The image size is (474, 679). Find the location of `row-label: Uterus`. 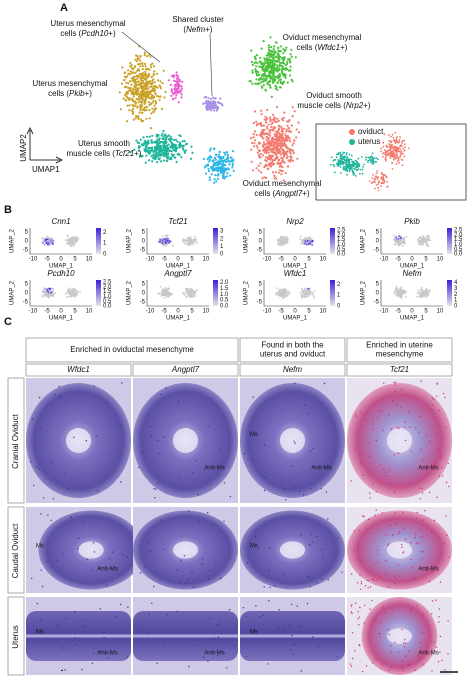

row-label: Uterus is located at coordinates (15, 637).